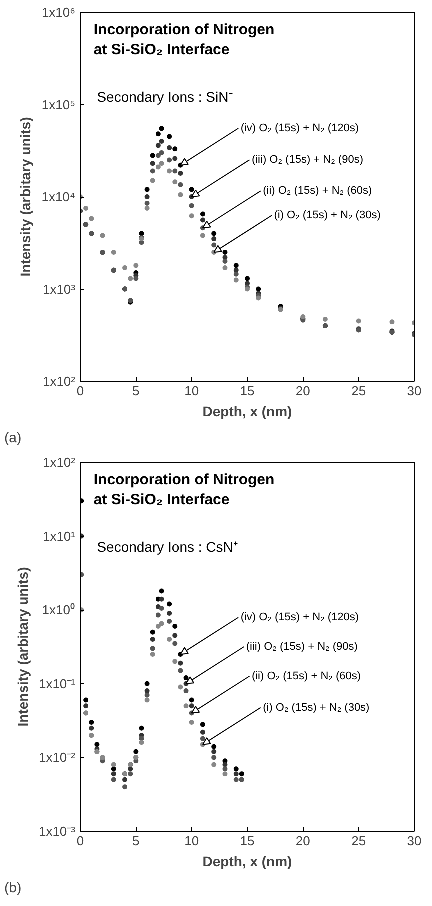 This screenshot has width=432, height=906. Describe the element at coordinates (57, 684) in the screenshot. I see `y-tick-label: 1x10⁻¹` at that location.